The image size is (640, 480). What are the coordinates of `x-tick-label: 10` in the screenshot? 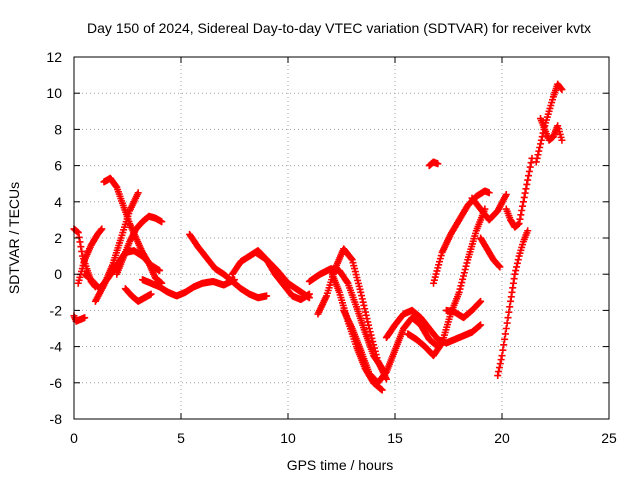 It's located at (288, 438).